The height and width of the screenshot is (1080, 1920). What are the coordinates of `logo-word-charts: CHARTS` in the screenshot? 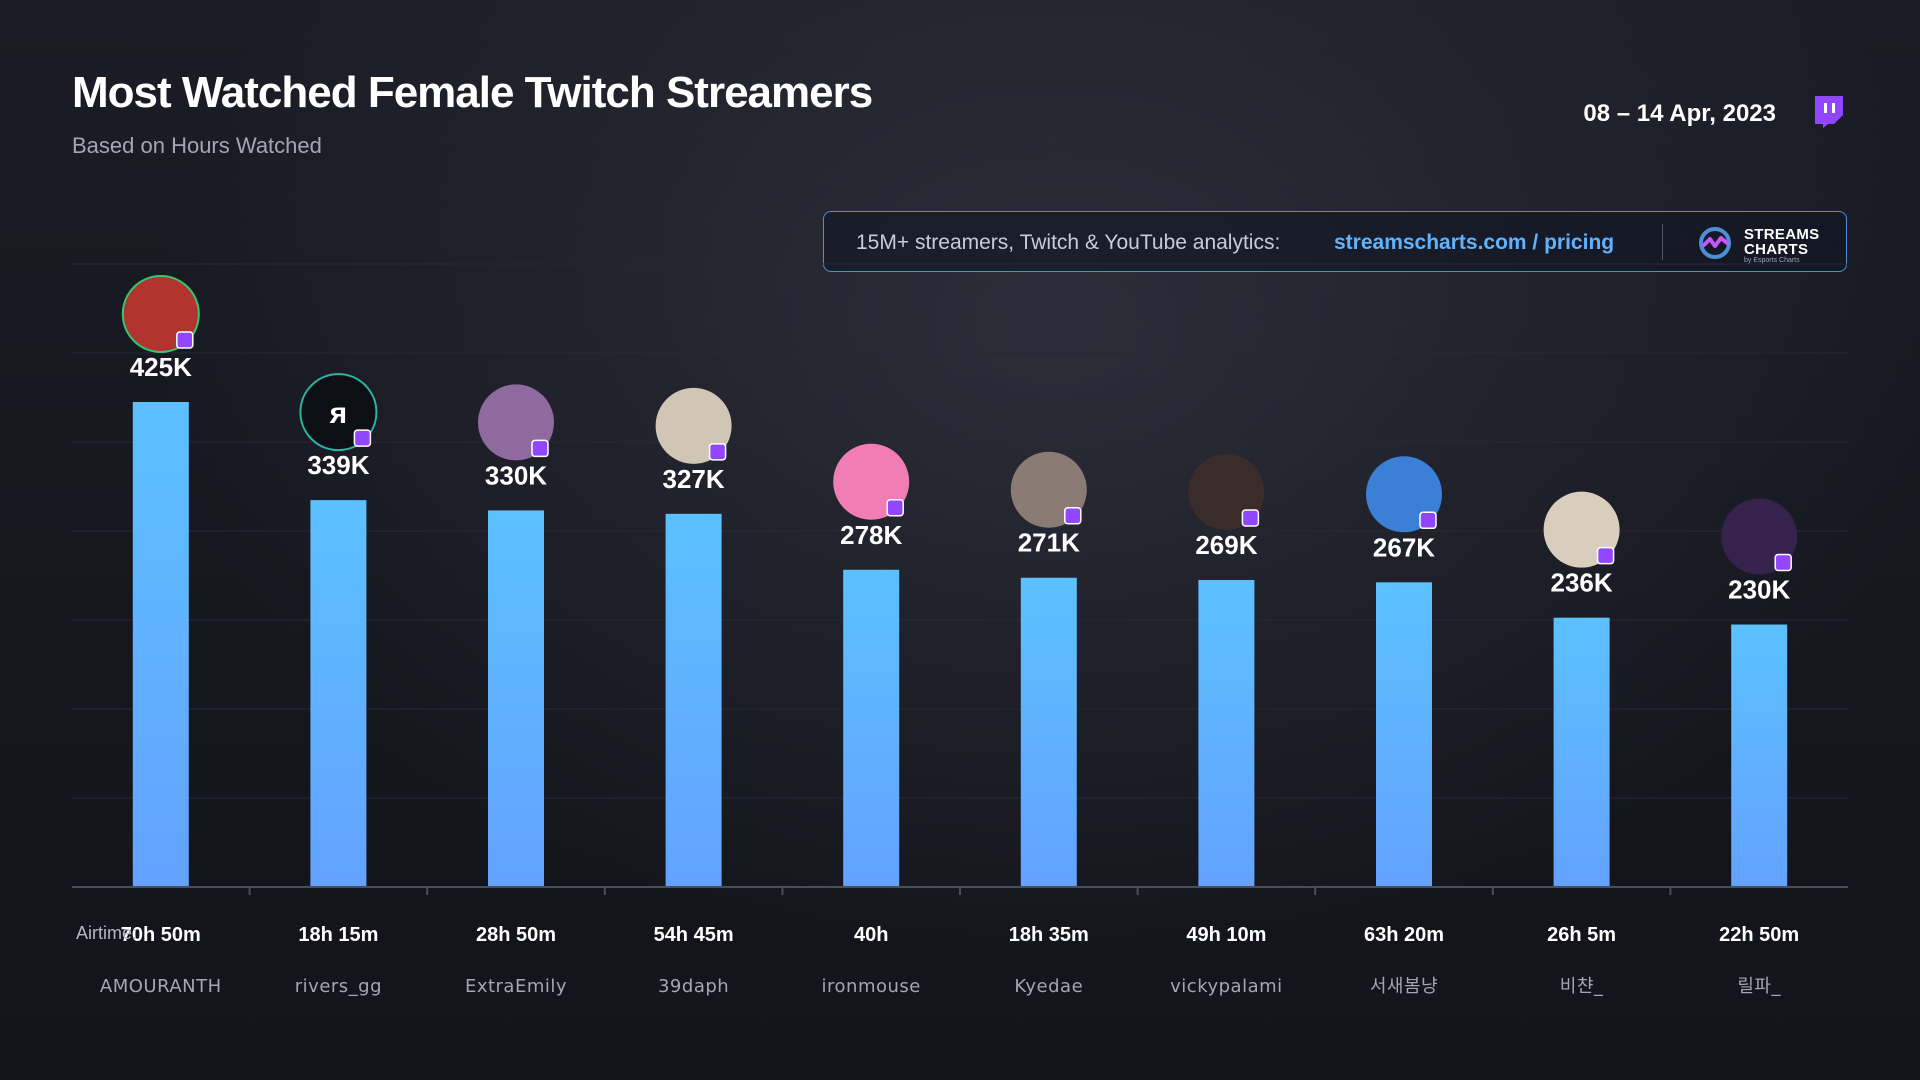 It's located at (1776, 249).